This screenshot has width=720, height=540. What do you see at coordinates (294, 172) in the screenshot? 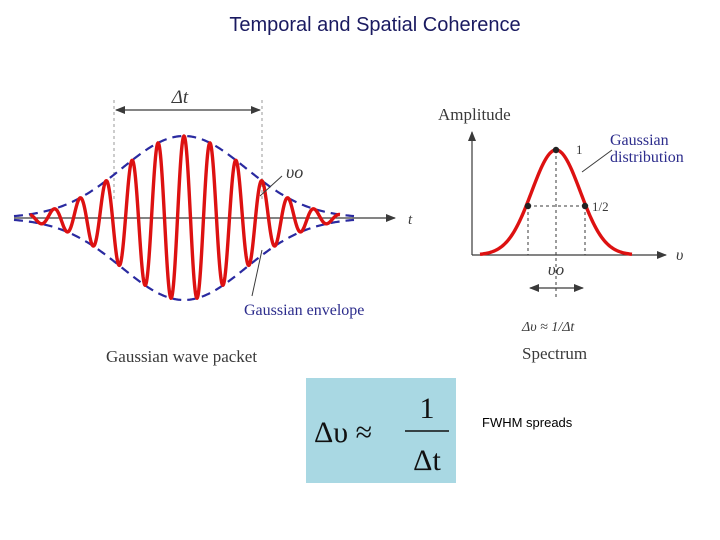
I see `carrier-label: υo` at bounding box center [294, 172].